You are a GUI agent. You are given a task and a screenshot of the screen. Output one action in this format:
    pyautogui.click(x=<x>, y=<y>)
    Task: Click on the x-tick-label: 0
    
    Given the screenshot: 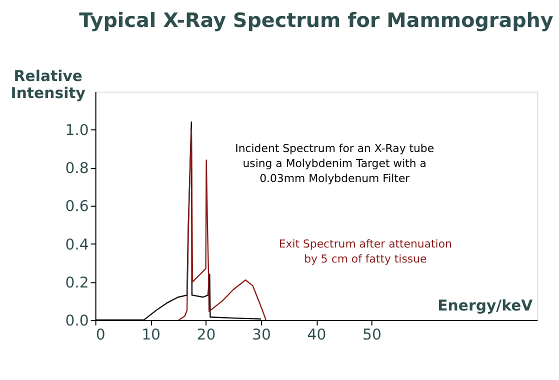 What is the action you would take?
    pyautogui.click(x=101, y=334)
    